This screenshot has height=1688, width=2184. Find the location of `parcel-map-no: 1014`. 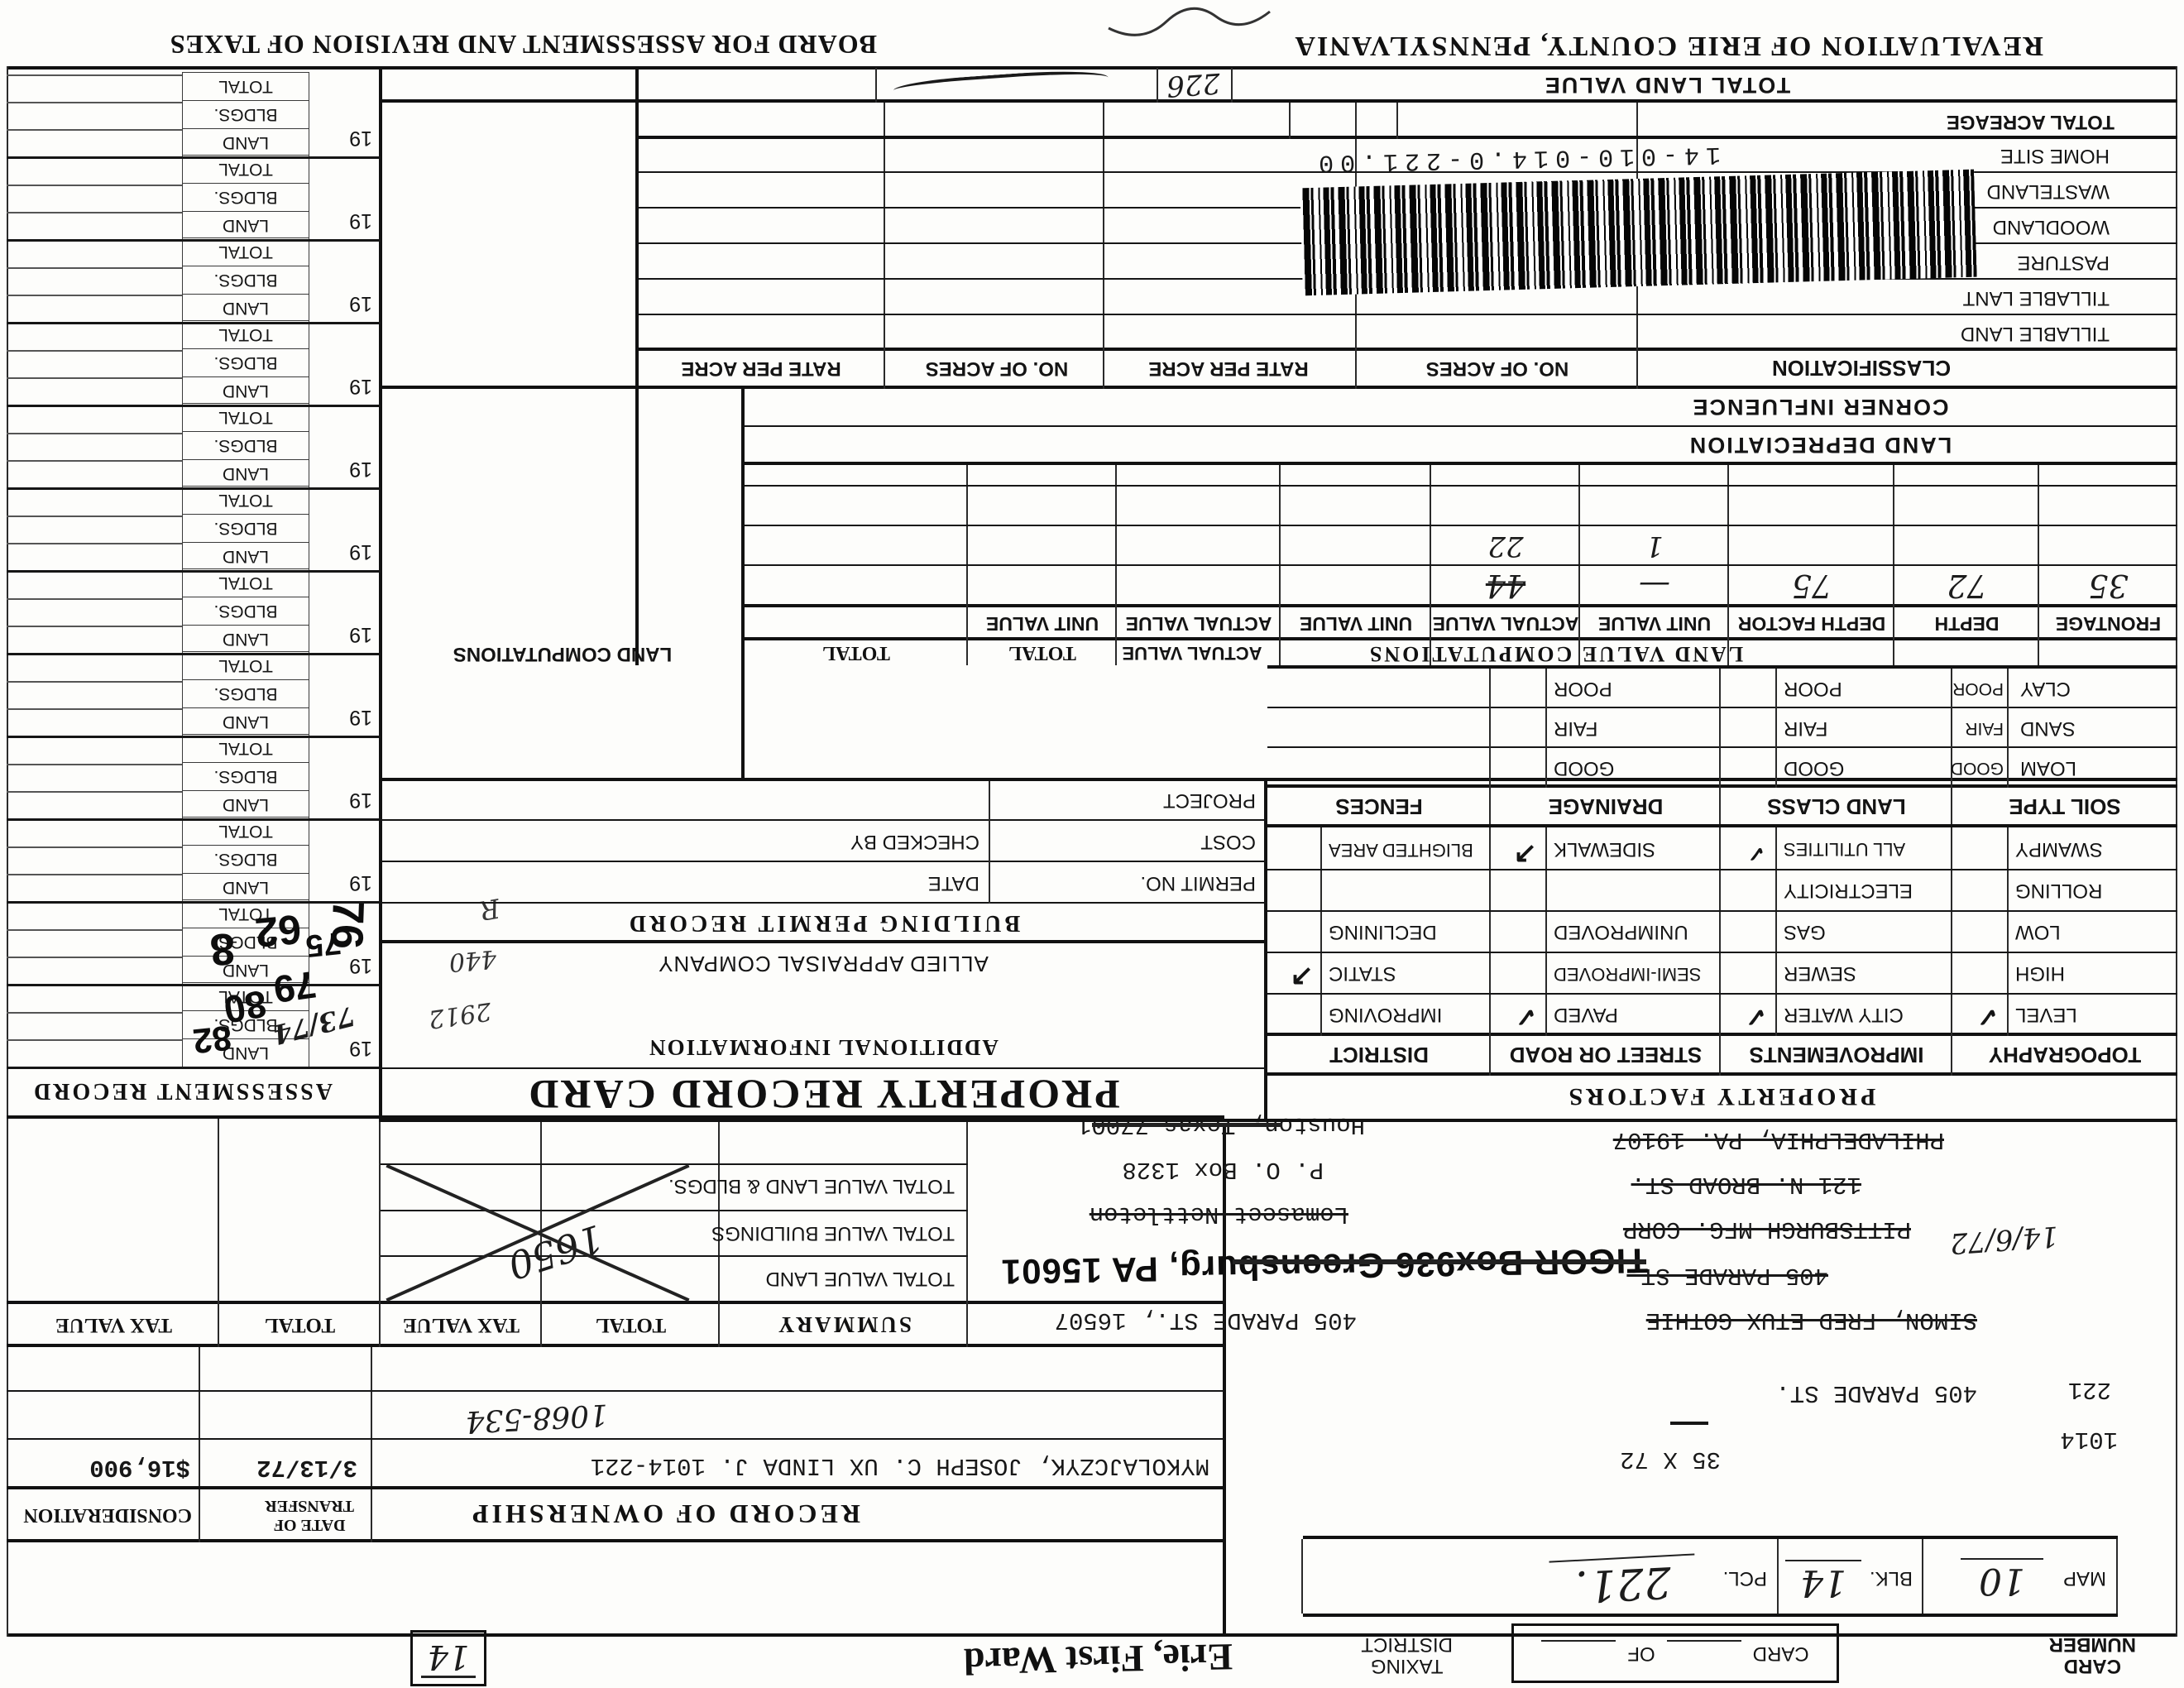

parcel-map-no: 1014 is located at coordinates (2089, 1439).